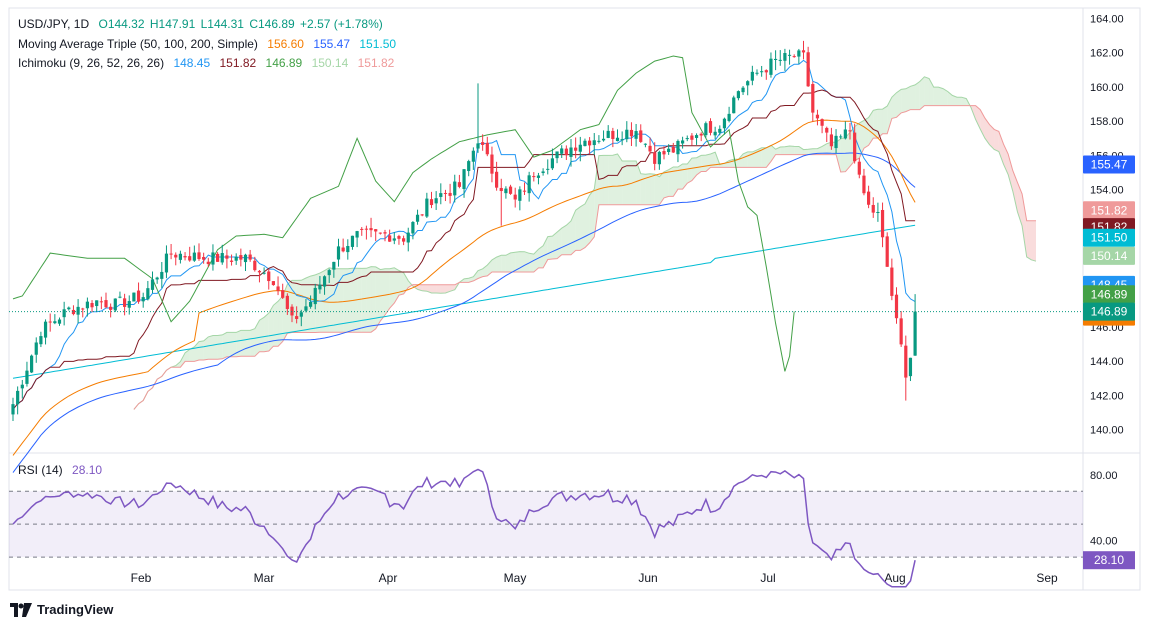 The image size is (1150, 629). What do you see at coordinates (767, 578) in the screenshot?
I see `time-tick-label: Jul` at bounding box center [767, 578].